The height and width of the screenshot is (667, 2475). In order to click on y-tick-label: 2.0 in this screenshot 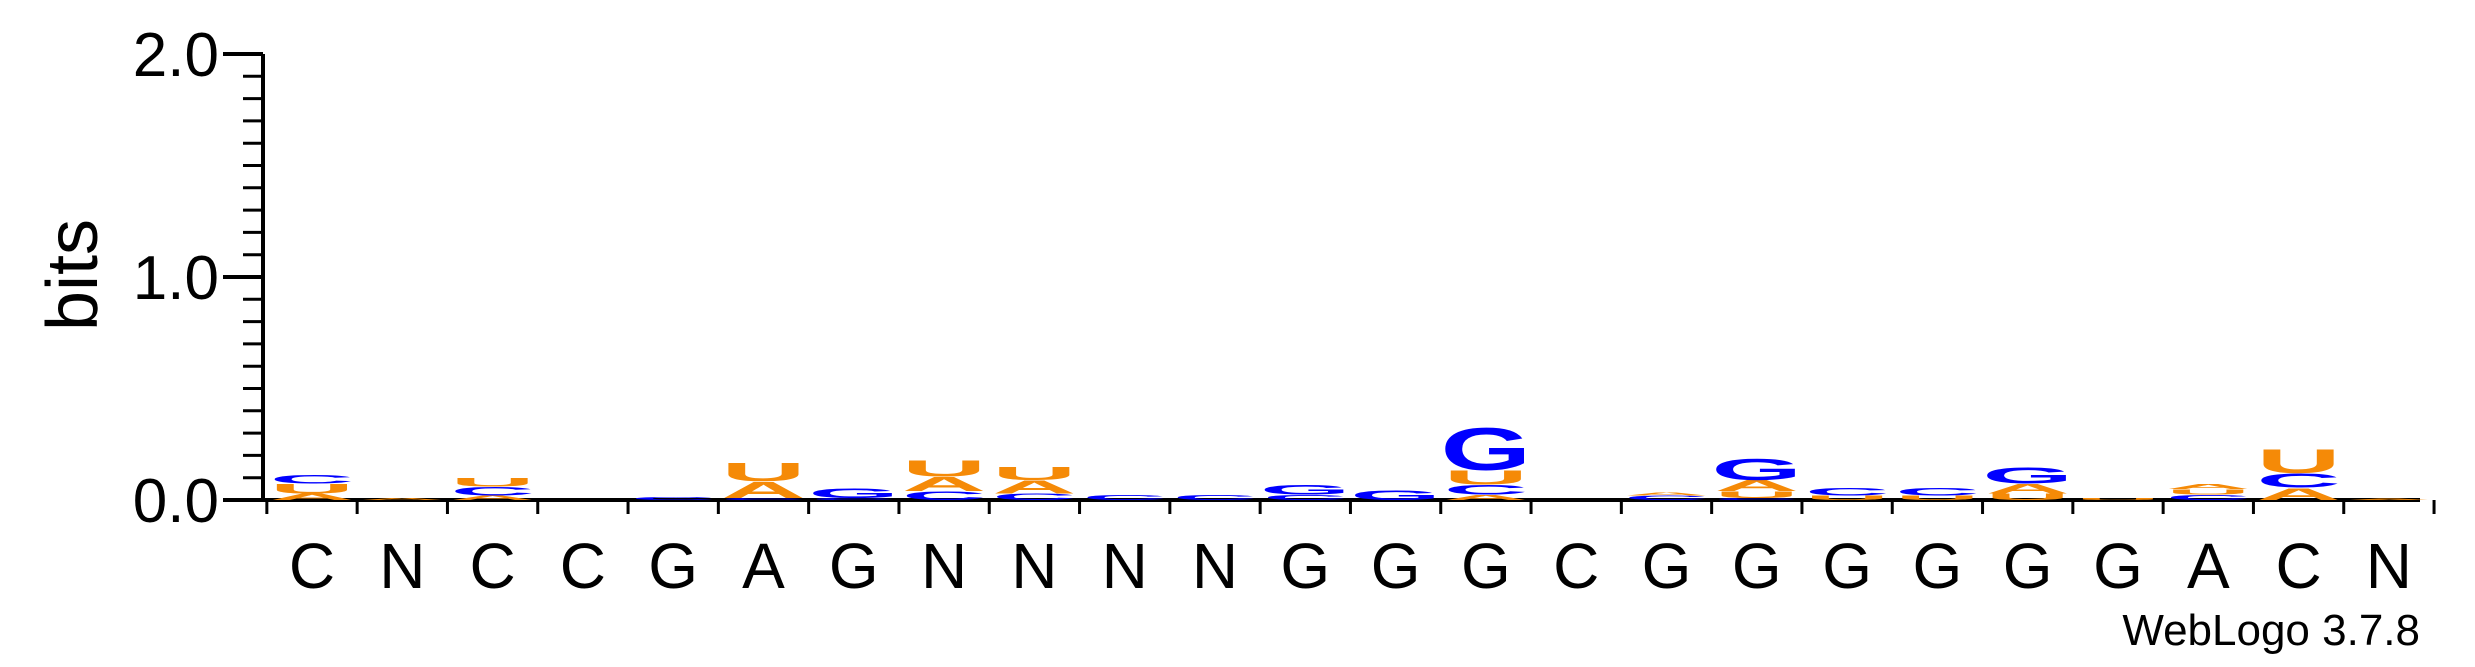, I will do `click(176, 55)`.